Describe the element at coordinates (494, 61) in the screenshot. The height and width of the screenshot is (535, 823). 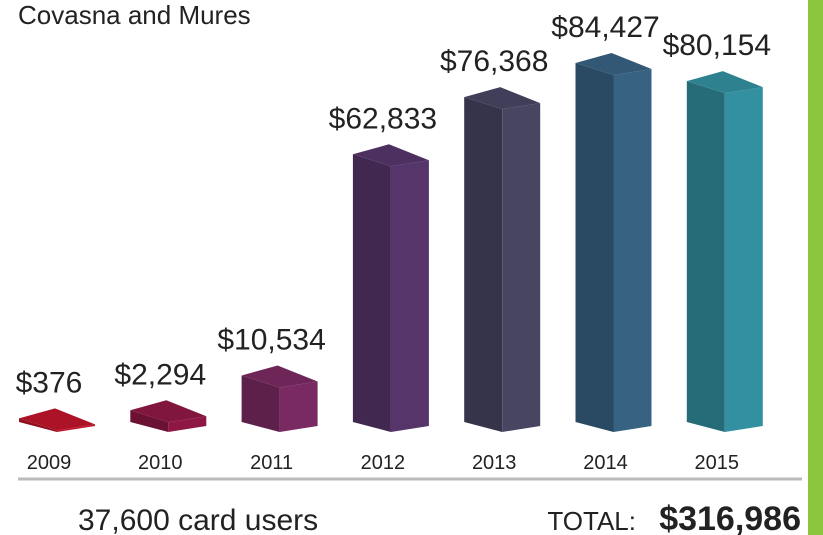
I see `value-label: $76,368` at that location.